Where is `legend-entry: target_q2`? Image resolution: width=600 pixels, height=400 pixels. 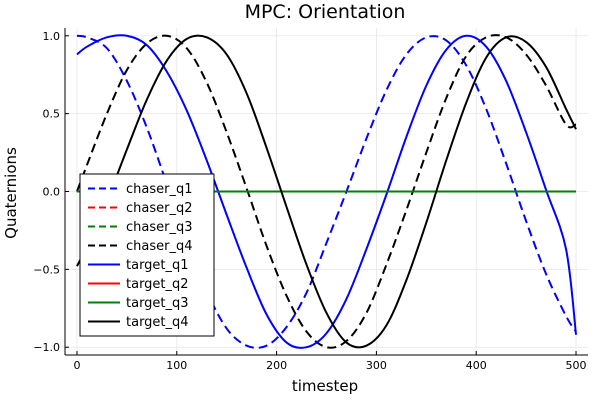
legend-entry: target_q2 is located at coordinates (157, 284).